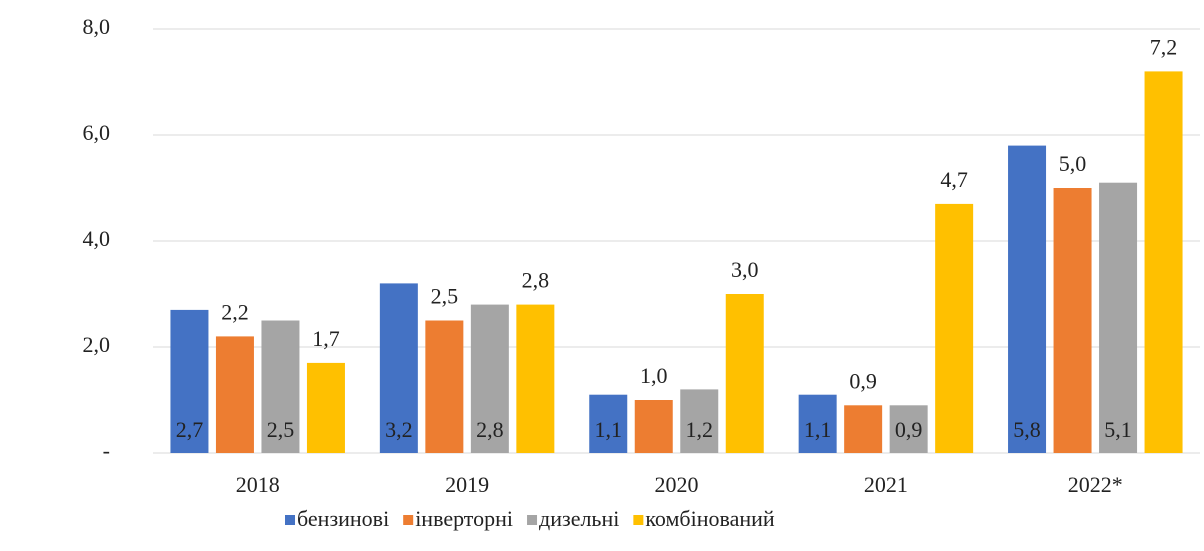 The height and width of the screenshot is (551, 1204). Describe the element at coordinates (467, 484) in the screenshot. I see `x-tick-label: 2019` at that location.